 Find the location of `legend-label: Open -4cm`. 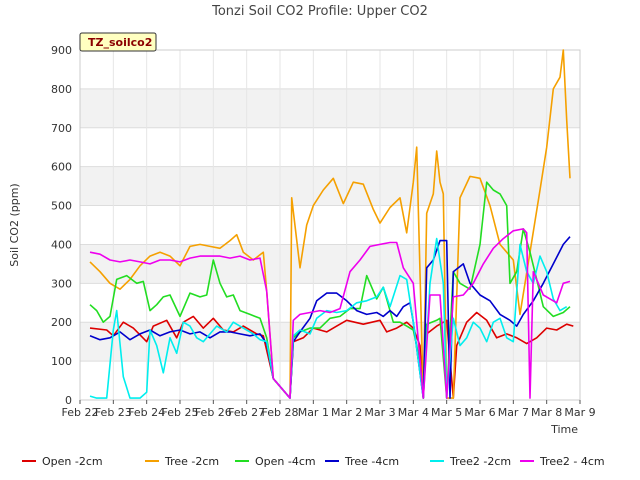

legend-label: Open -4cm is located at coordinates (285, 461).